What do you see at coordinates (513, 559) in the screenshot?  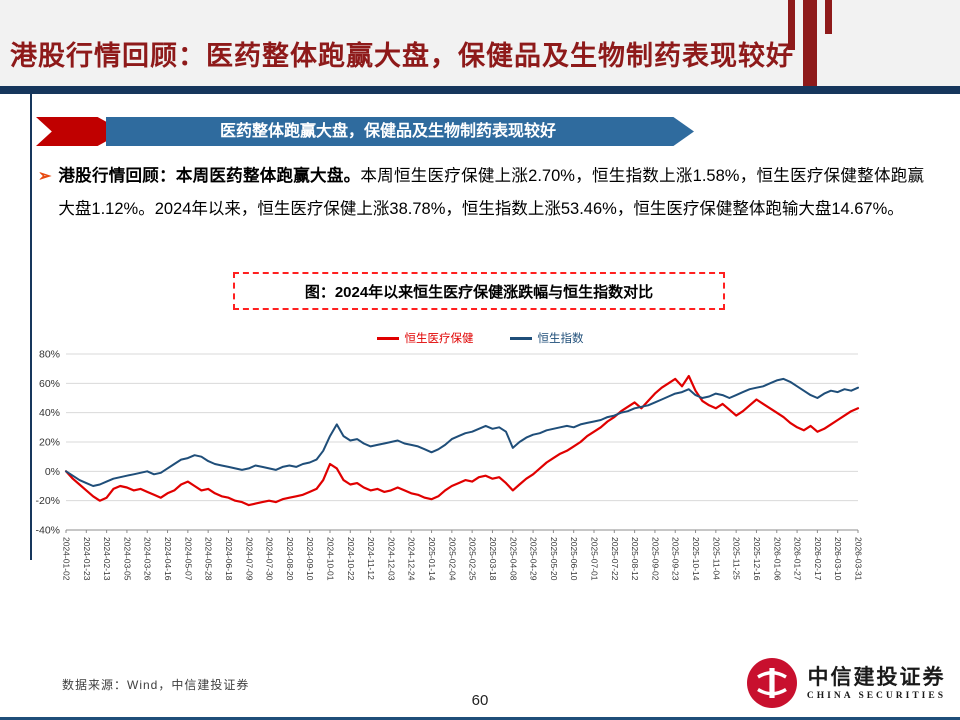 I see `svg-text: 2025-04-08` at bounding box center [513, 559].